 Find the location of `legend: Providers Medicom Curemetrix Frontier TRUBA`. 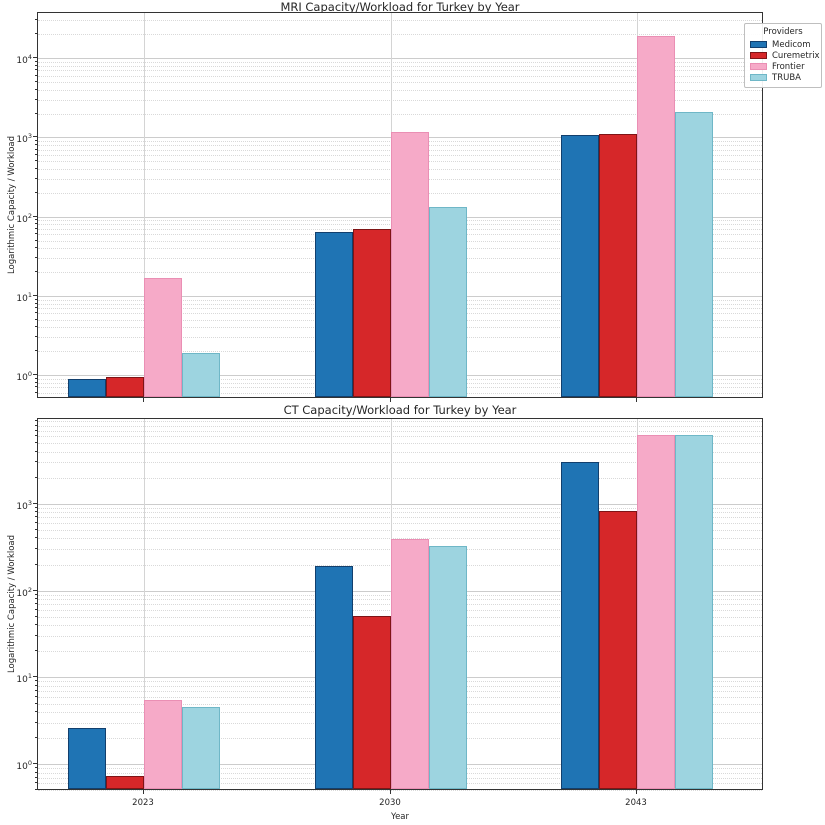

legend: Providers Medicom Curemetrix Frontier TRUBA is located at coordinates (783, 55).